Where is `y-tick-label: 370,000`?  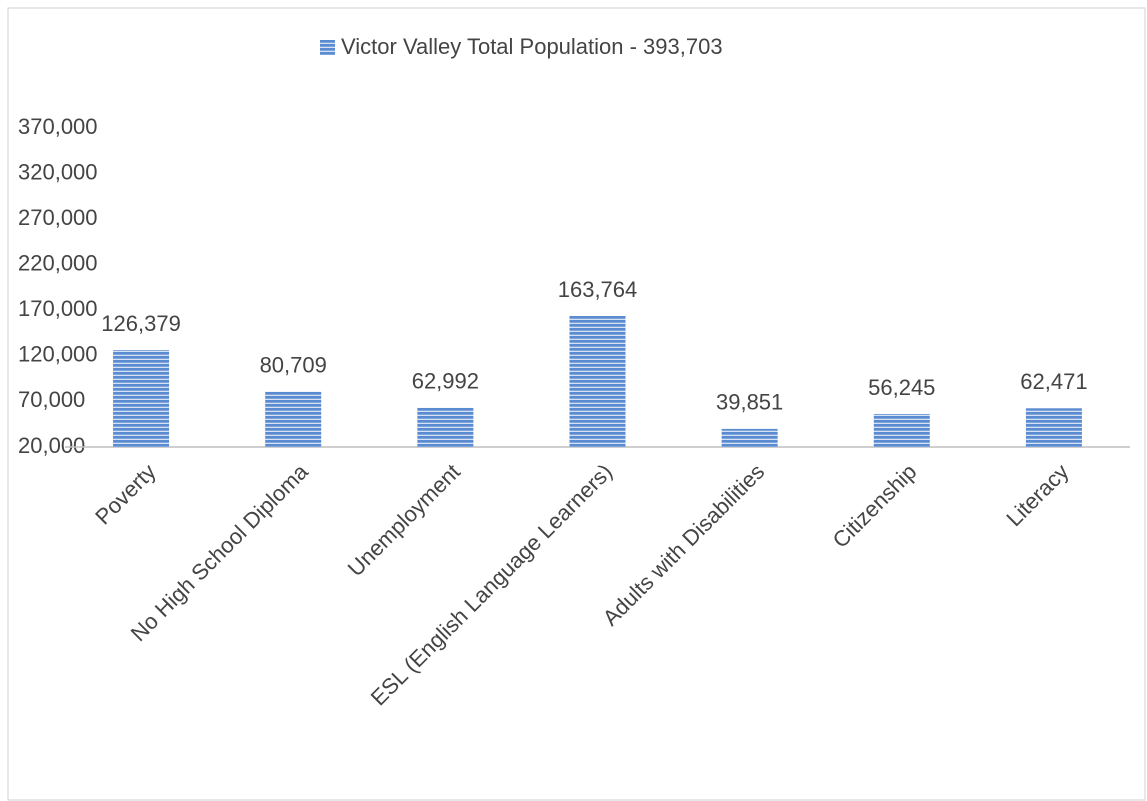
y-tick-label: 370,000 is located at coordinates (58, 126).